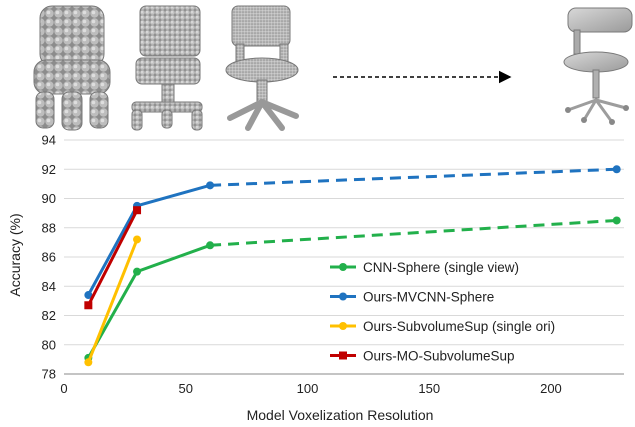 This screenshot has height=427, width=635. Describe the element at coordinates (49, 315) in the screenshot. I see `y-tick-label: 82` at that location.